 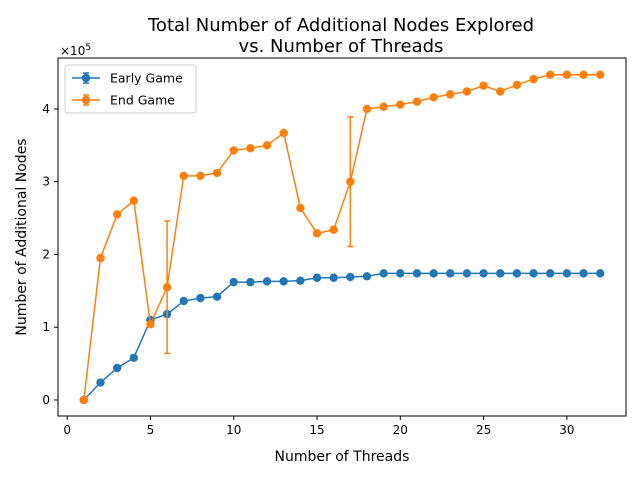 What do you see at coordinates (46, 254) in the screenshot?
I see `y-tick-label: 2` at bounding box center [46, 254].